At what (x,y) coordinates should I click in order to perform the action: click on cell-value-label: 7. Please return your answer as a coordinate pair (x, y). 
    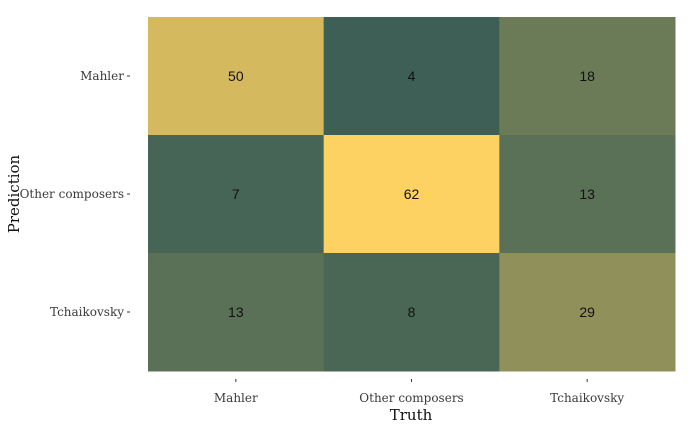
    Looking at the image, I should click on (236, 194).